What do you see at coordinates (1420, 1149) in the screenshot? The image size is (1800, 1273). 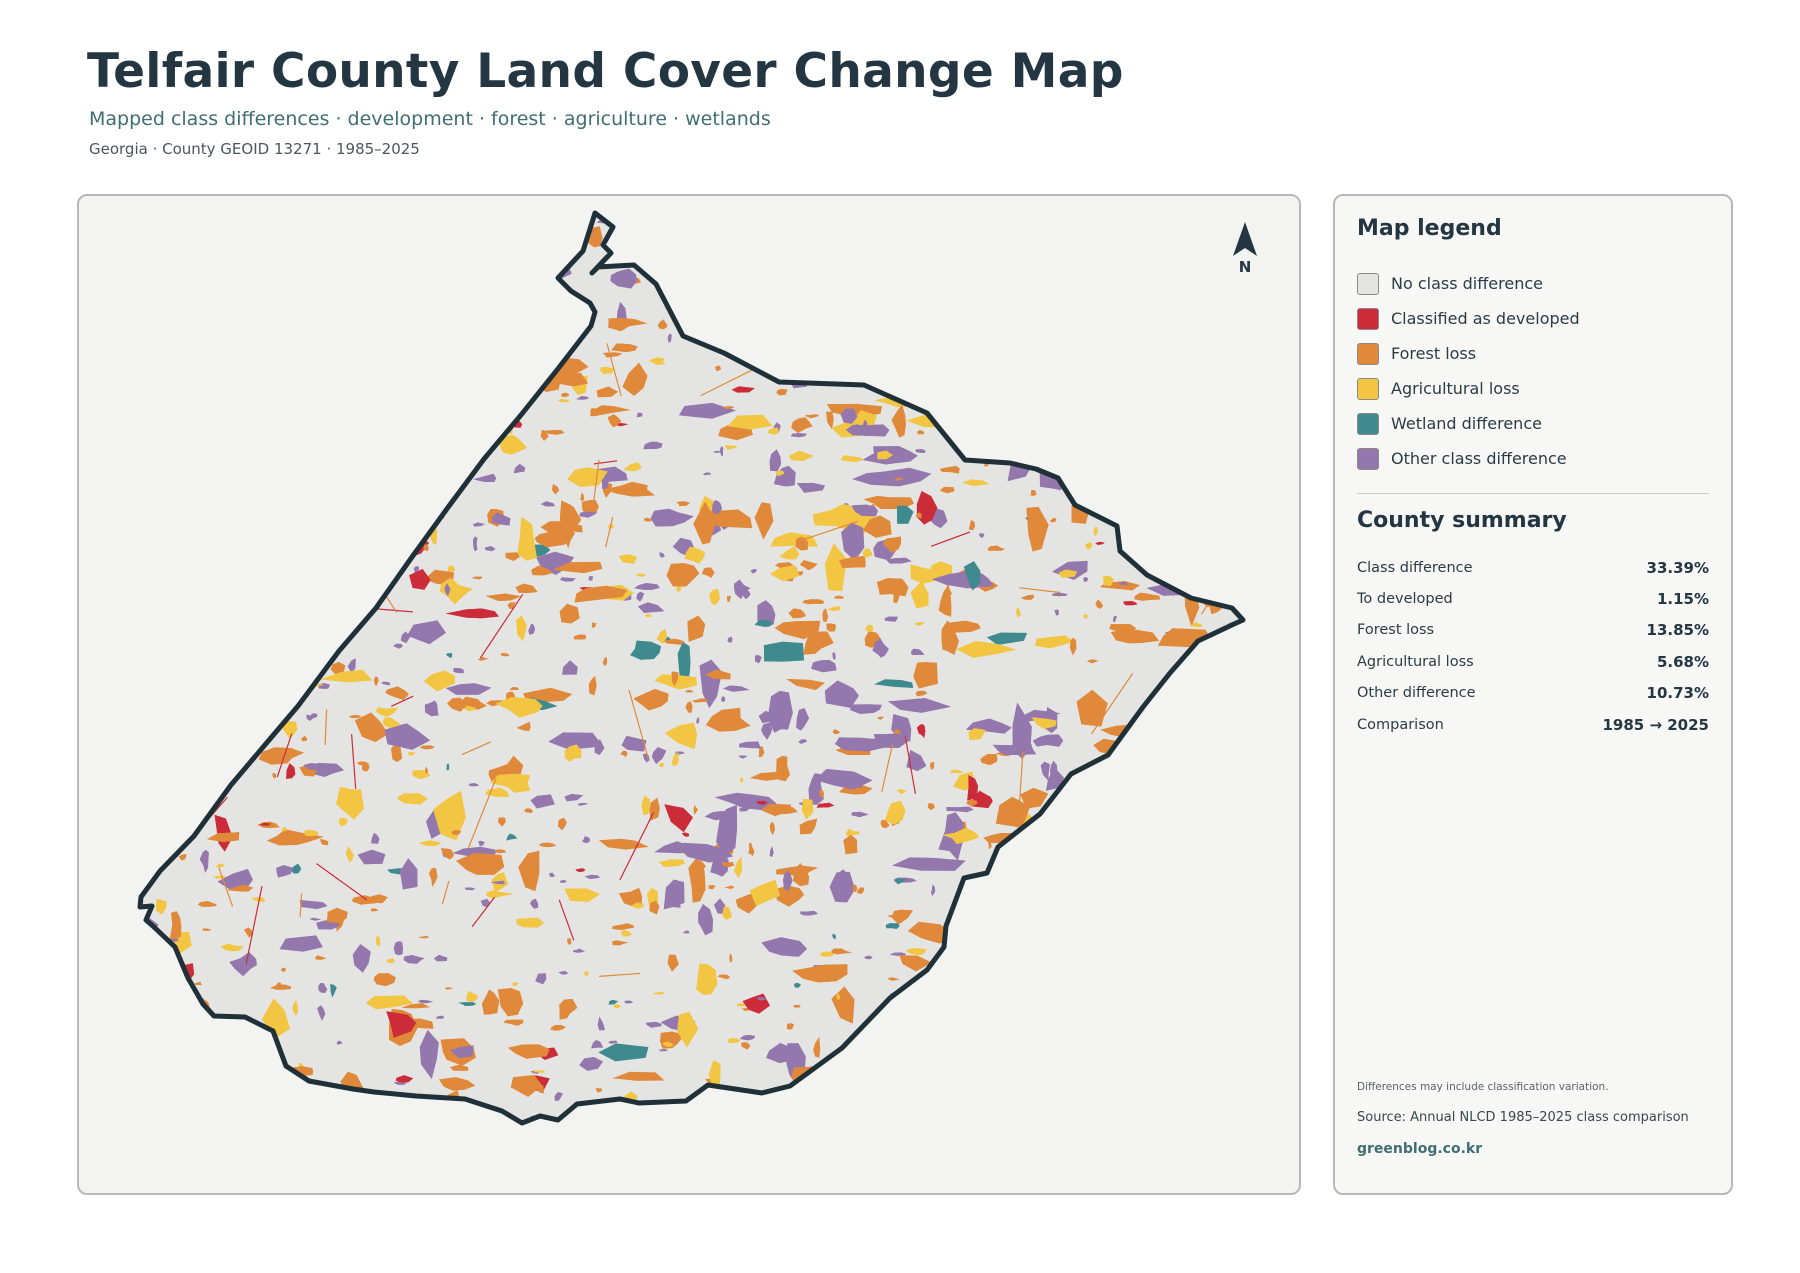 I see `site-link: greenblog.co.kr` at bounding box center [1420, 1149].